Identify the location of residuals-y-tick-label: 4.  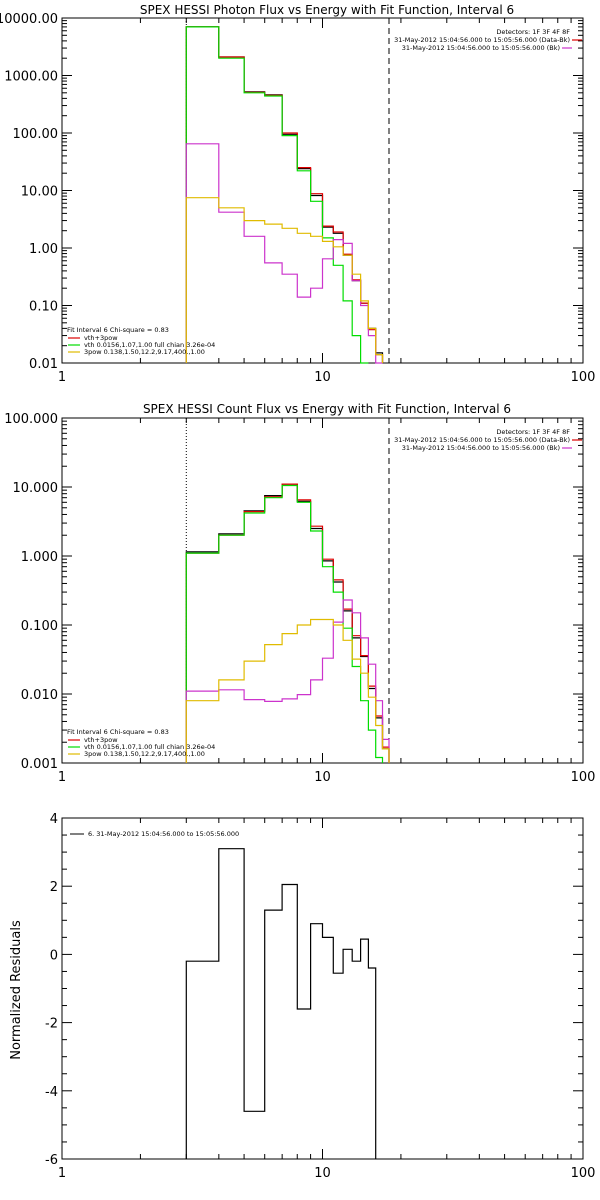
(54, 819).